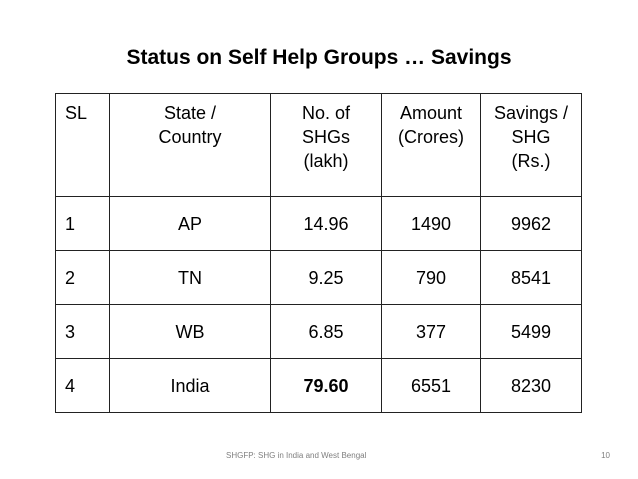 The height and width of the screenshot is (479, 638). I want to click on header-amount-line-1: Amount, so click(431, 113).